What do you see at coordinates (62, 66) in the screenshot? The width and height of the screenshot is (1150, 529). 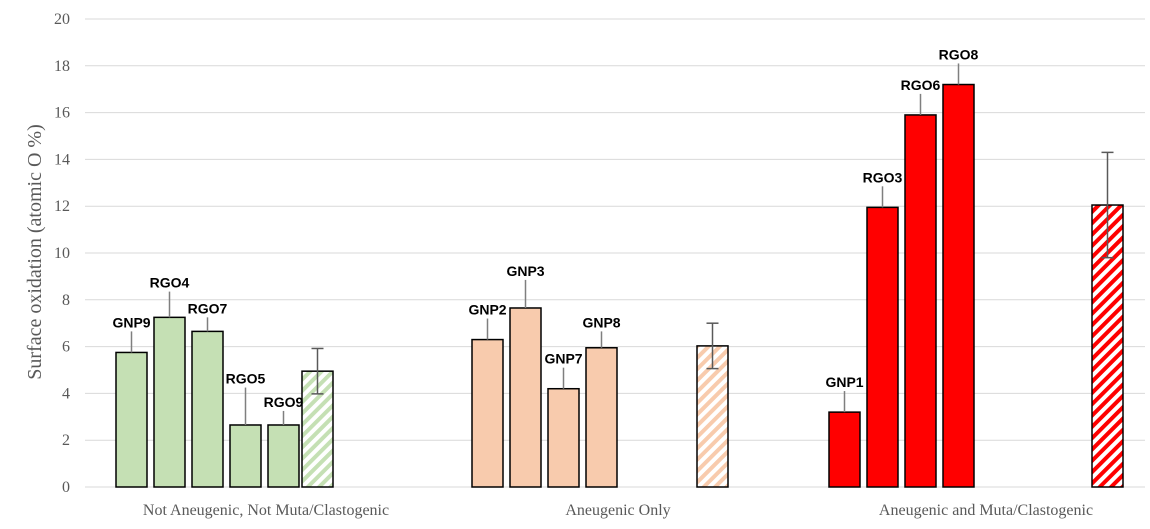 I see `y-tick-label: 18` at bounding box center [62, 66].